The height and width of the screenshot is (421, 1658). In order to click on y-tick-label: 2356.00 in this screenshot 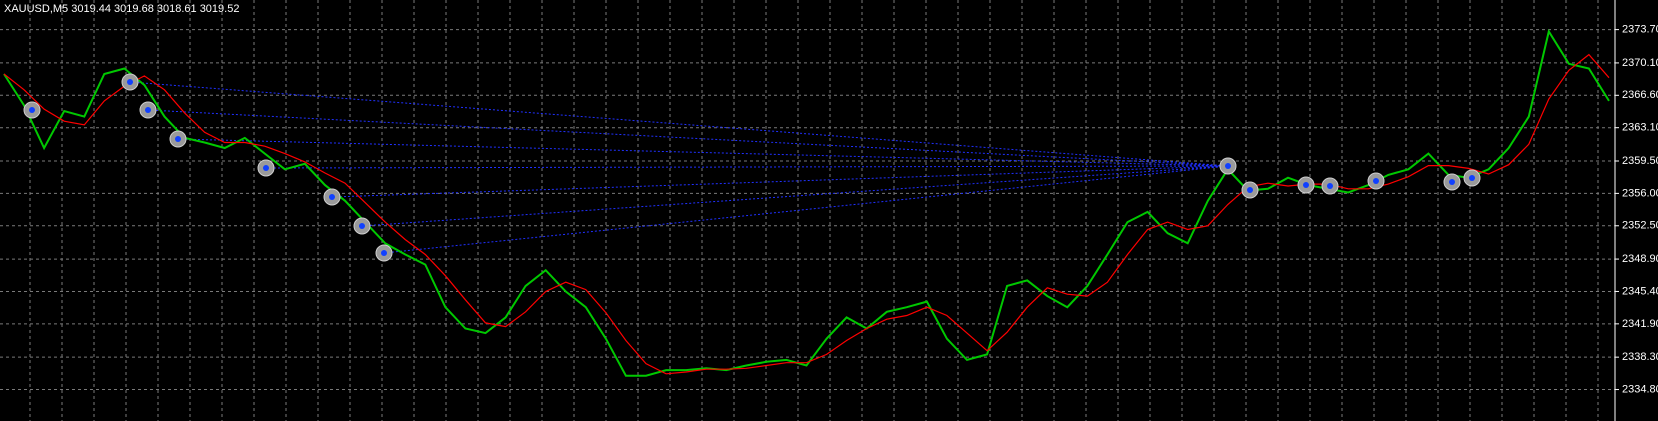, I will do `click(1640, 193)`.